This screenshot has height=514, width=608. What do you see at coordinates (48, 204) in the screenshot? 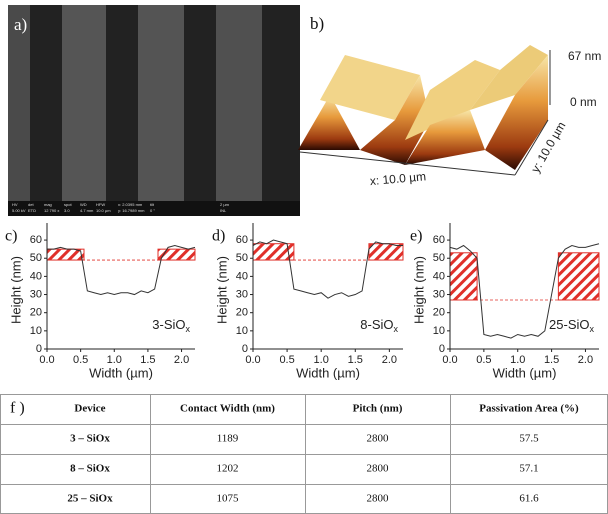
I see `sem-info: mag` at bounding box center [48, 204].